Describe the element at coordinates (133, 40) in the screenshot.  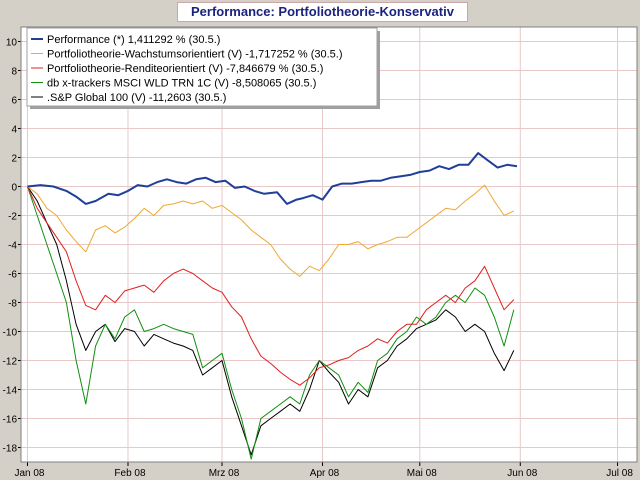
I see `legend-label-1: Performance (*) 1,411292 % (30.5.)` at that location.